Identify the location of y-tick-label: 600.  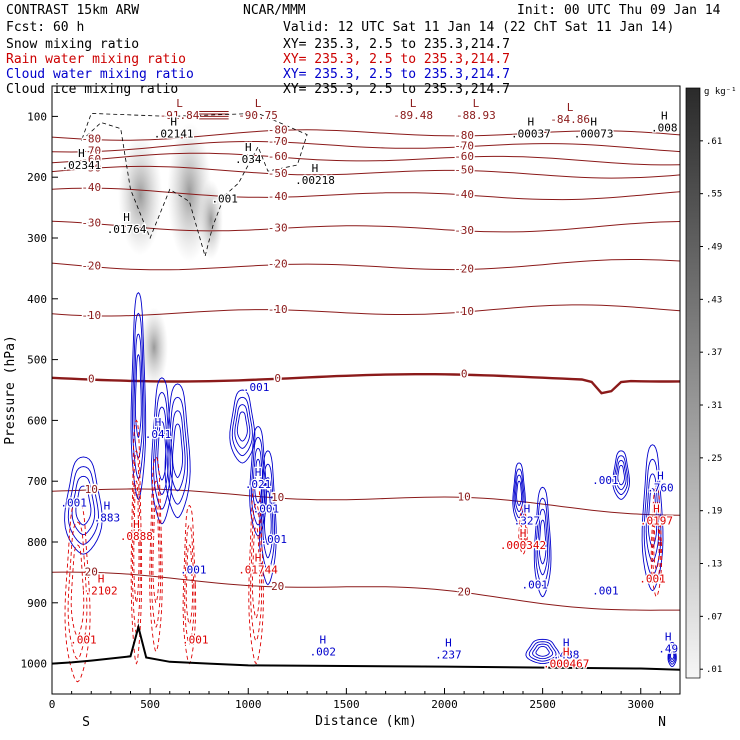
(37, 420).